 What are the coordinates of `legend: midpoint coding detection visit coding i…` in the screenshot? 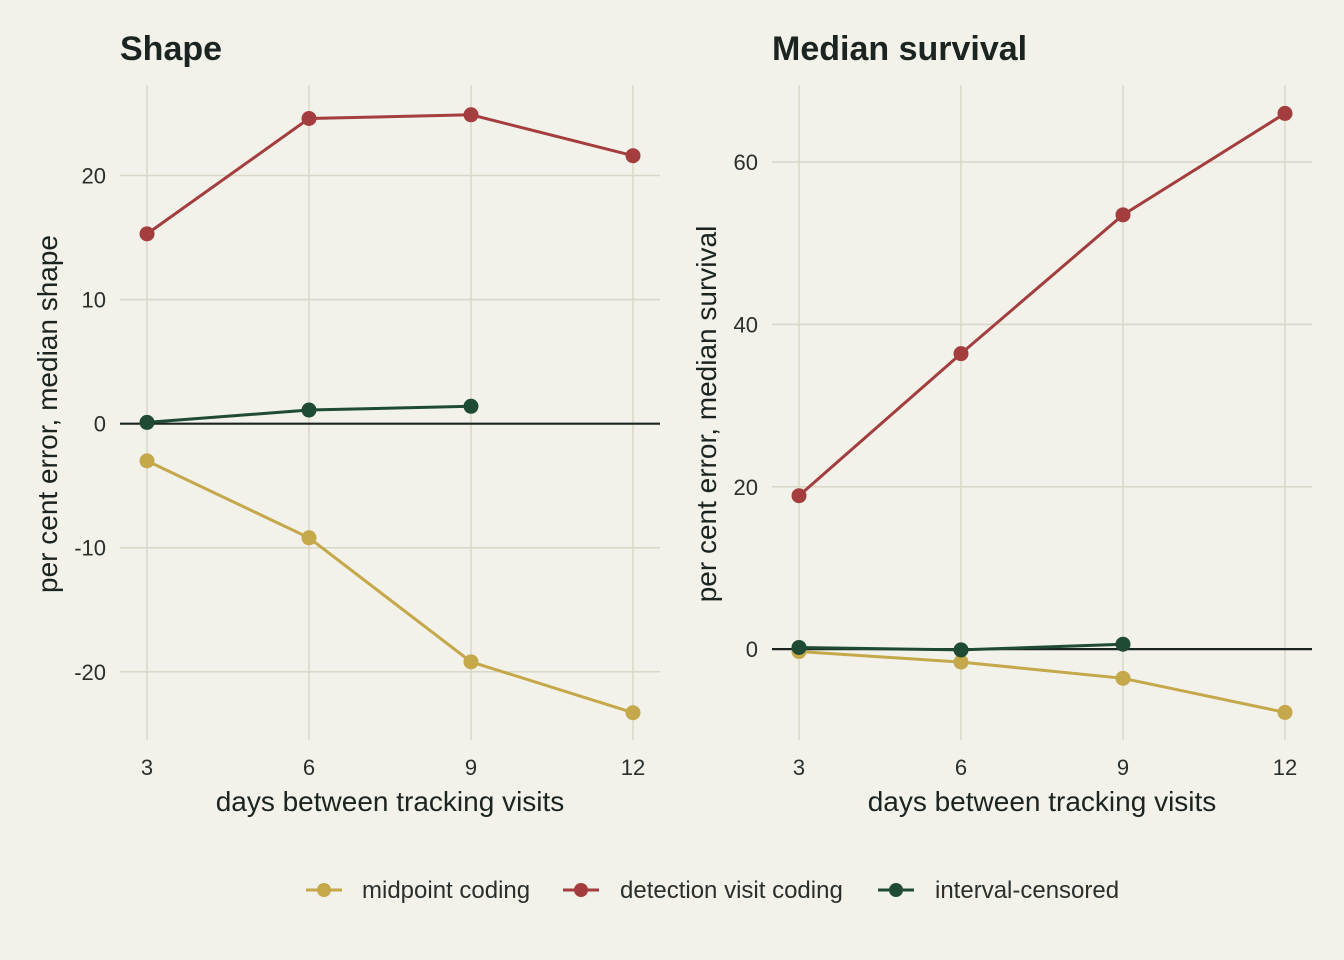 It's located at (712, 890).